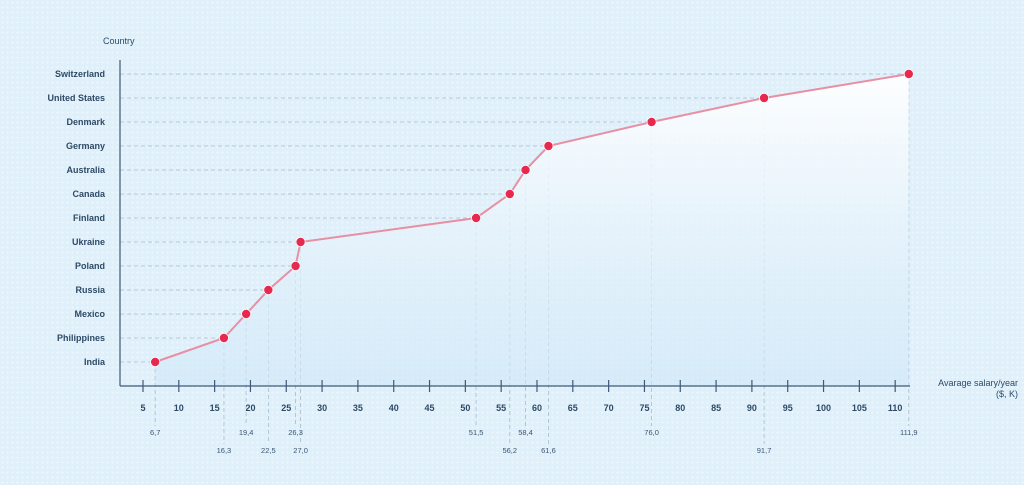  Describe the element at coordinates (716, 408) in the screenshot. I see `x-tick-label: 85` at that location.